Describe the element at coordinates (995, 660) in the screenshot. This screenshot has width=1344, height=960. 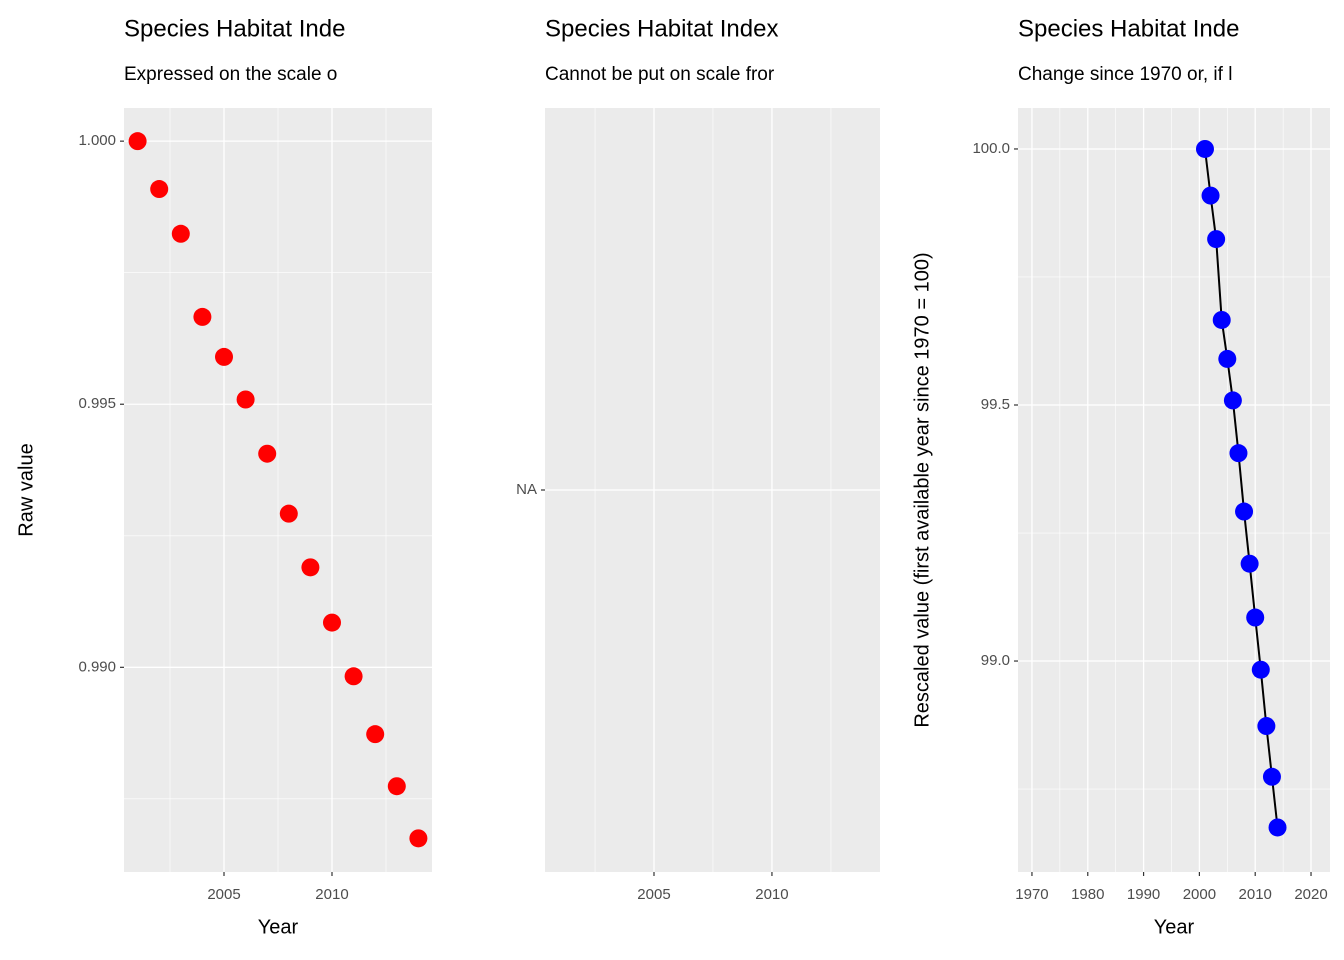
I see `y-tick-label: 99.0` at that location.